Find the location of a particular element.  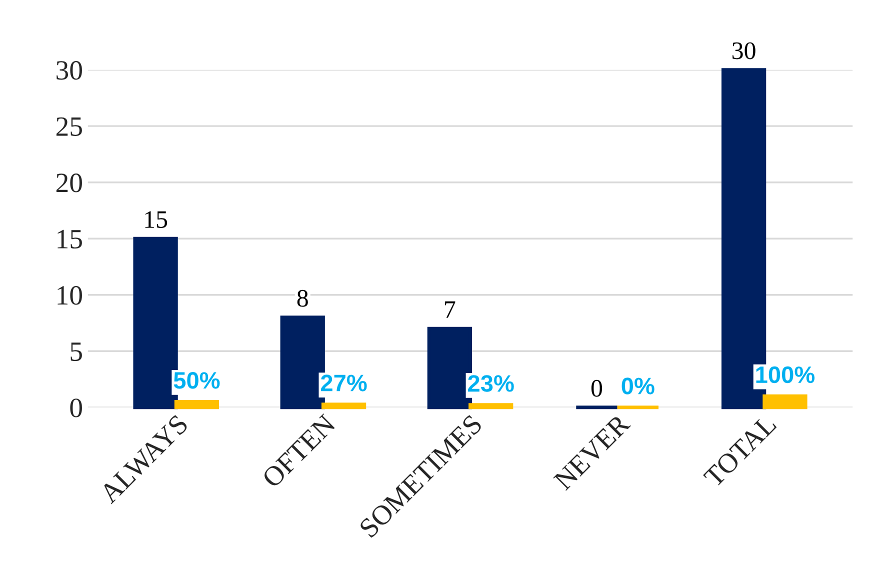

y-tick-label: 0 is located at coordinates (76, 408).